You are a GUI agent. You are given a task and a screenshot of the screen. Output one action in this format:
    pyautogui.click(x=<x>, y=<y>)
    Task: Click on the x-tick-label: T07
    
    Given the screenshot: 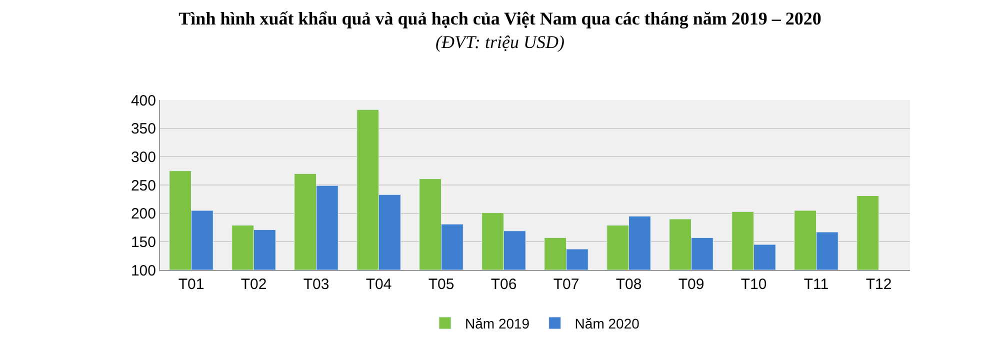 What is the action you would take?
    pyautogui.click(x=566, y=284)
    